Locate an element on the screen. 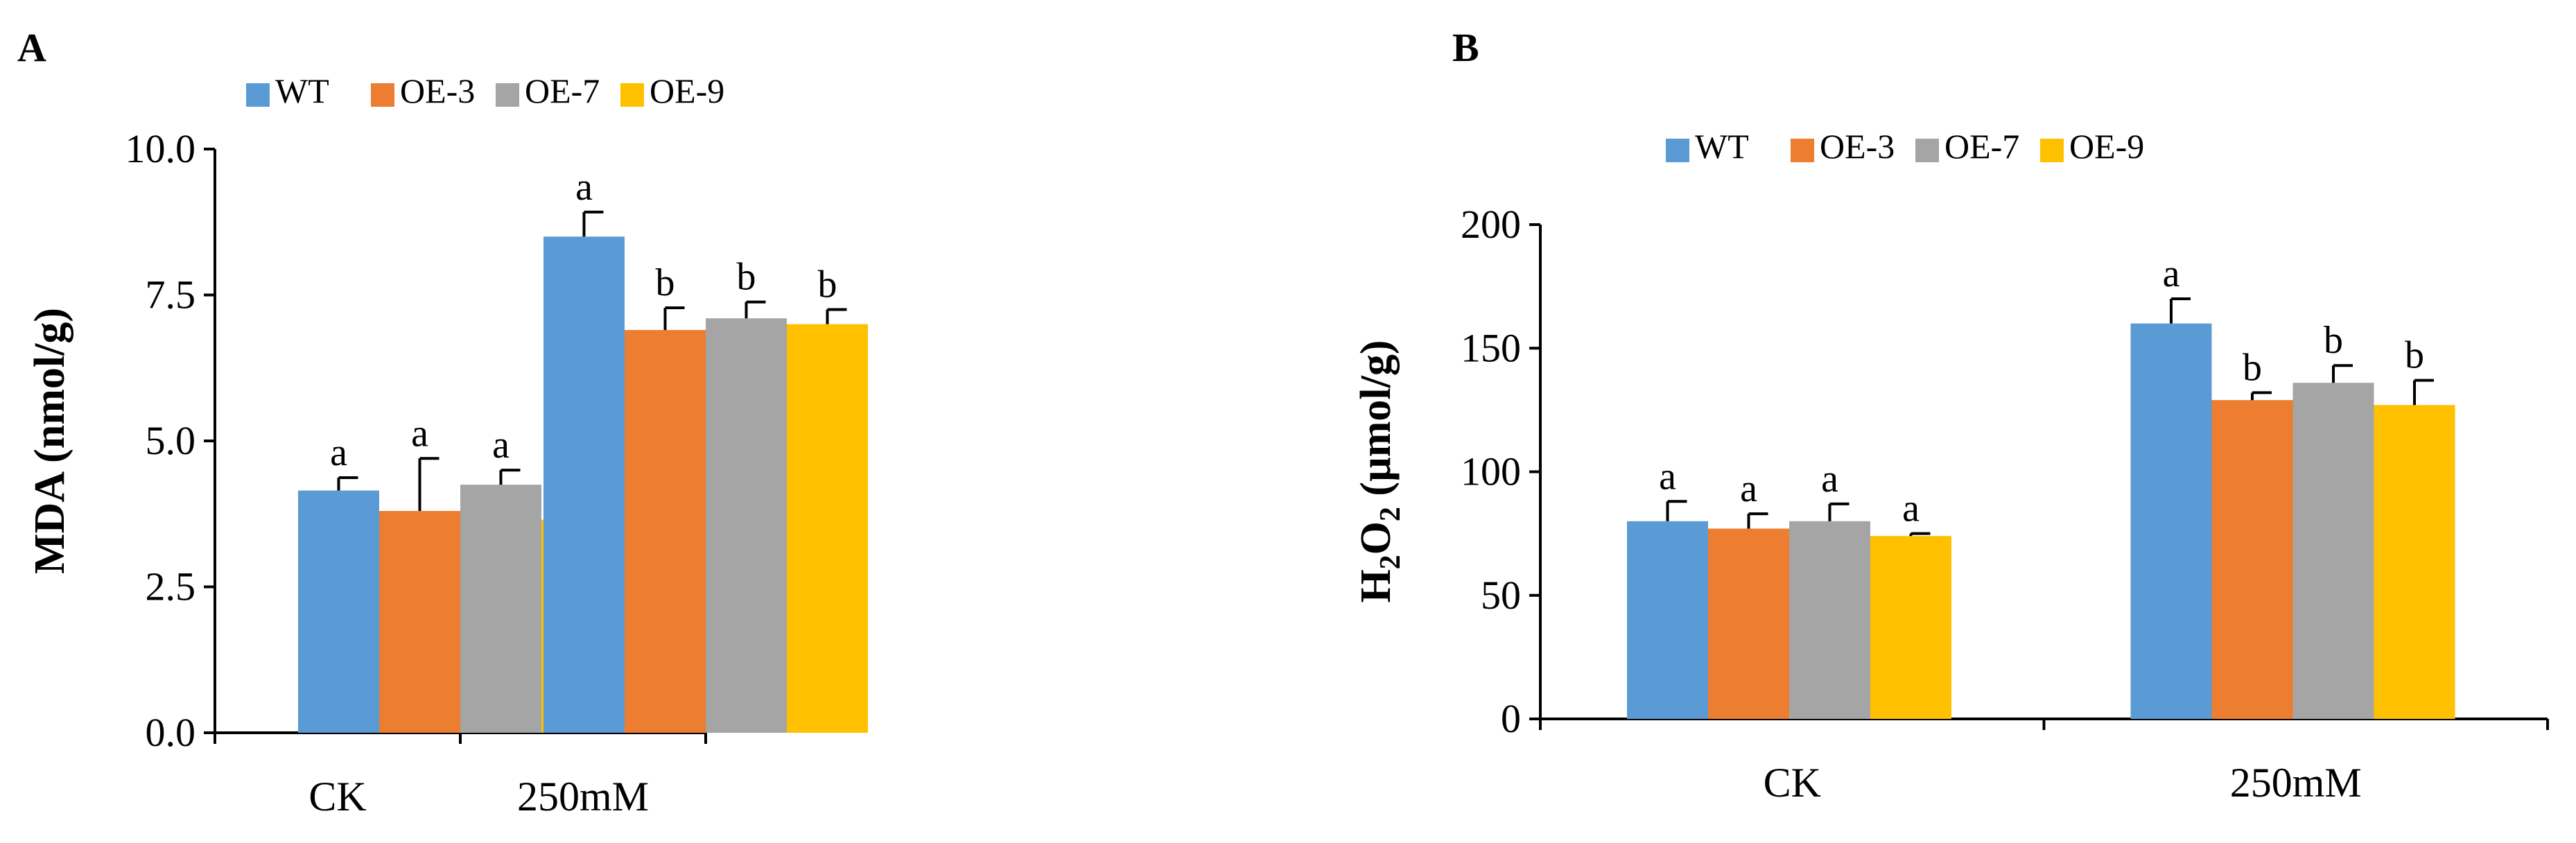  y-axis-title: MDA (nmol/g) is located at coordinates (49, 441).